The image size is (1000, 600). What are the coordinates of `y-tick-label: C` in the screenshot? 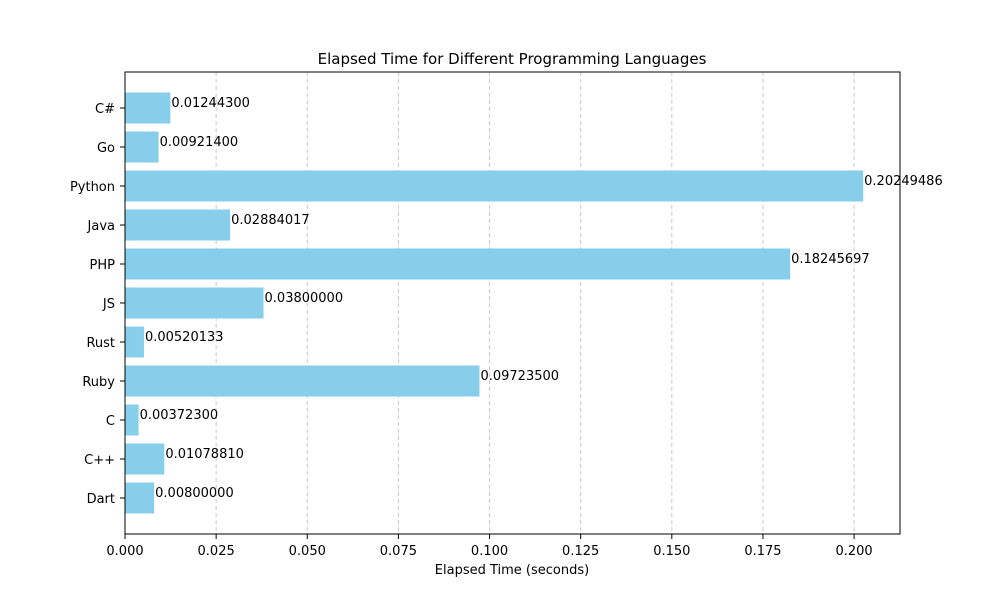 It's located at (110, 421).